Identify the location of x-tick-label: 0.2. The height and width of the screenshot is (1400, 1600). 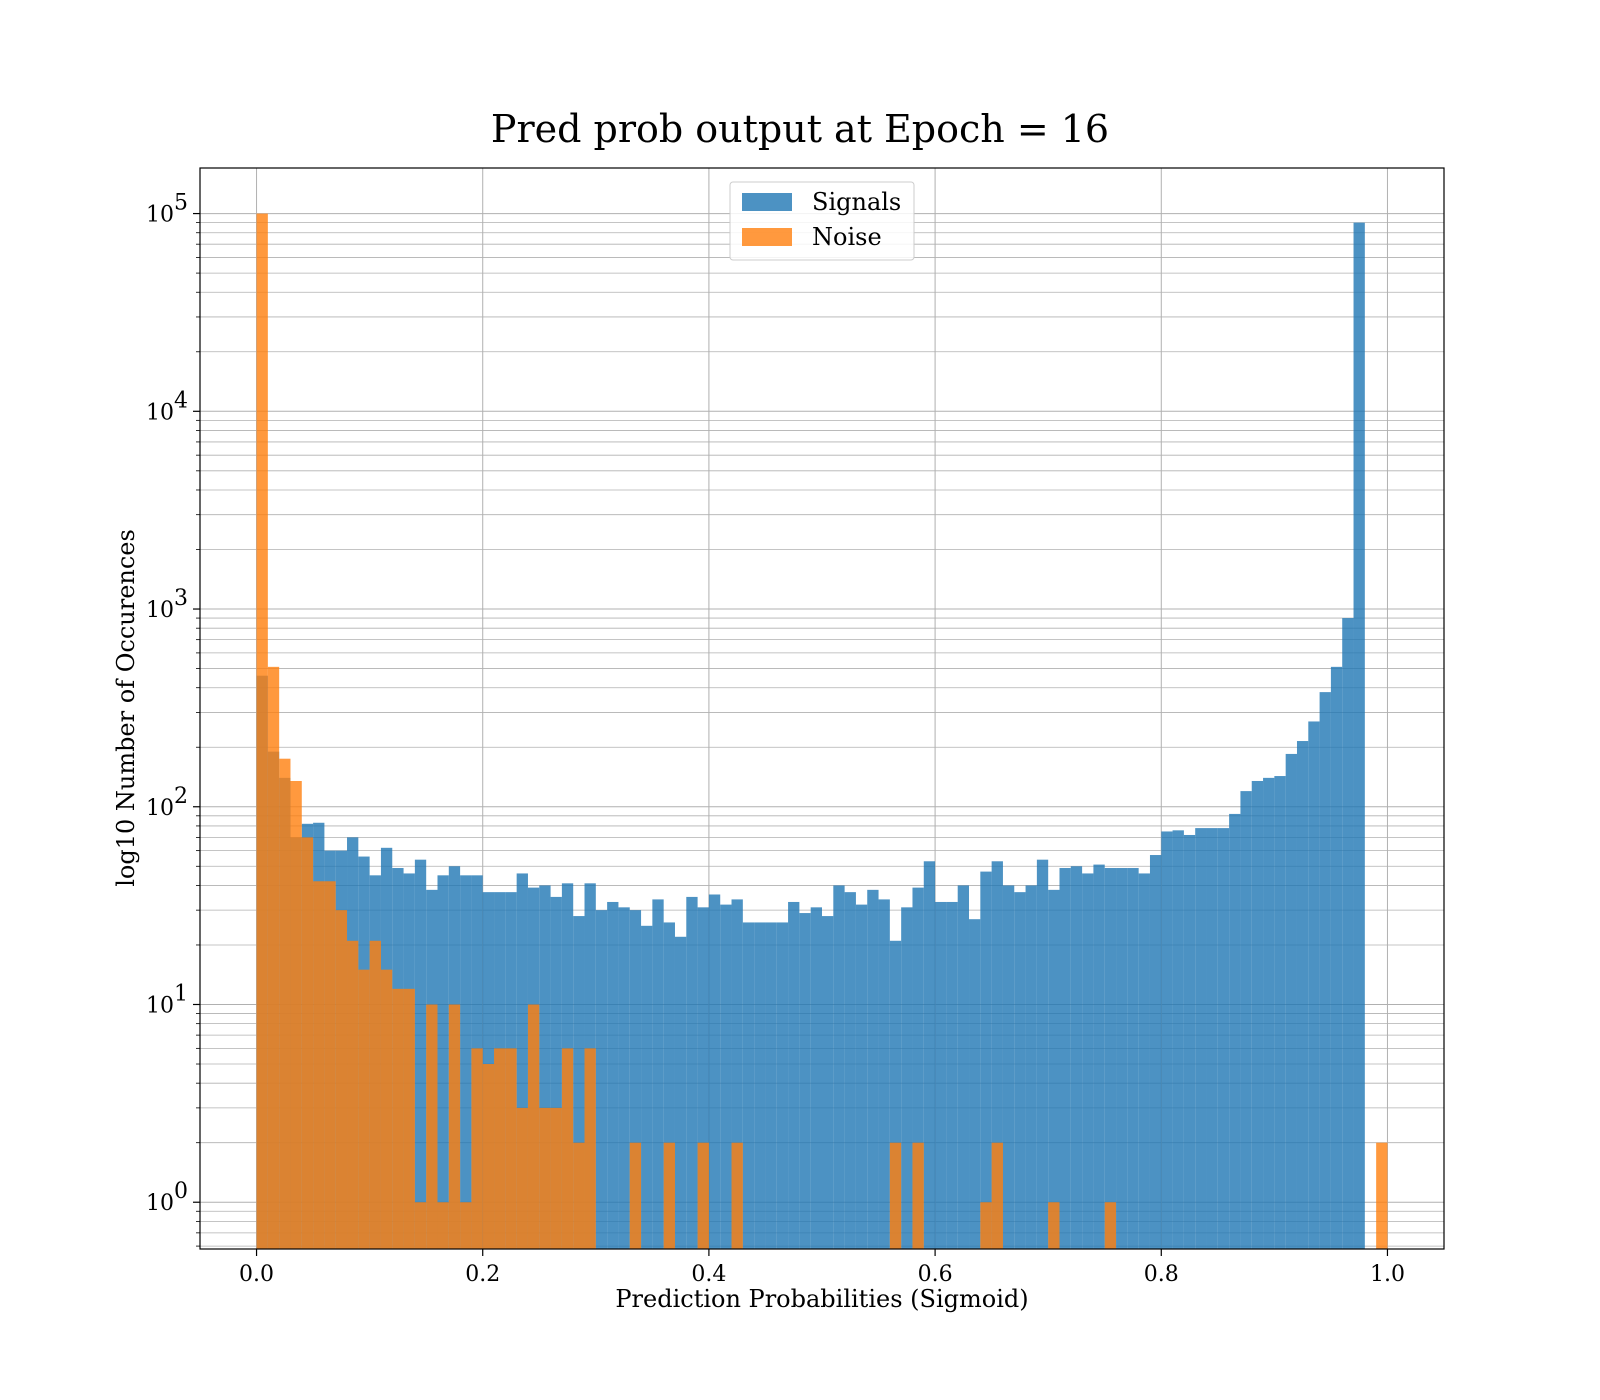
(482, 1274).